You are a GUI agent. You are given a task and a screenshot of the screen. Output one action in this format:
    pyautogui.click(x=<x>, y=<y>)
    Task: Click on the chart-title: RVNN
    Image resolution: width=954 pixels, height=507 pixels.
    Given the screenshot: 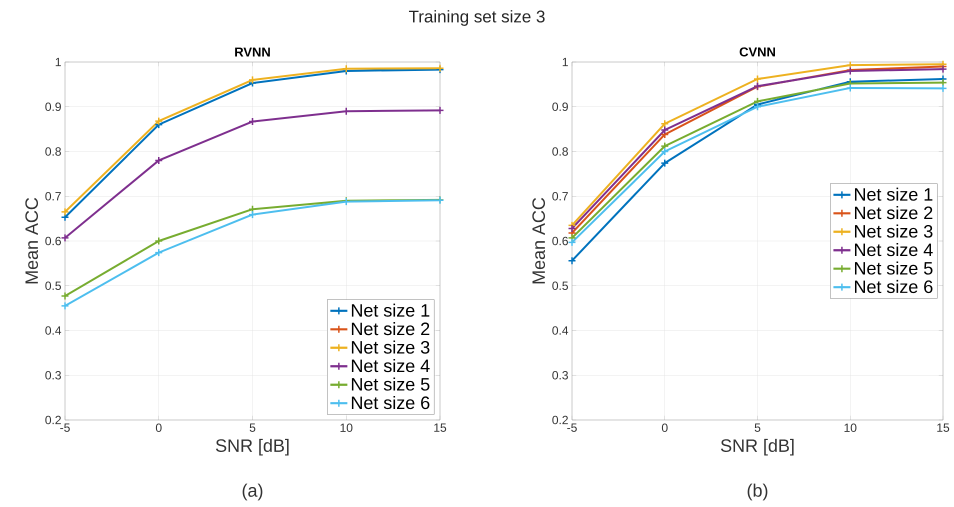 What is the action you would take?
    pyautogui.click(x=252, y=52)
    